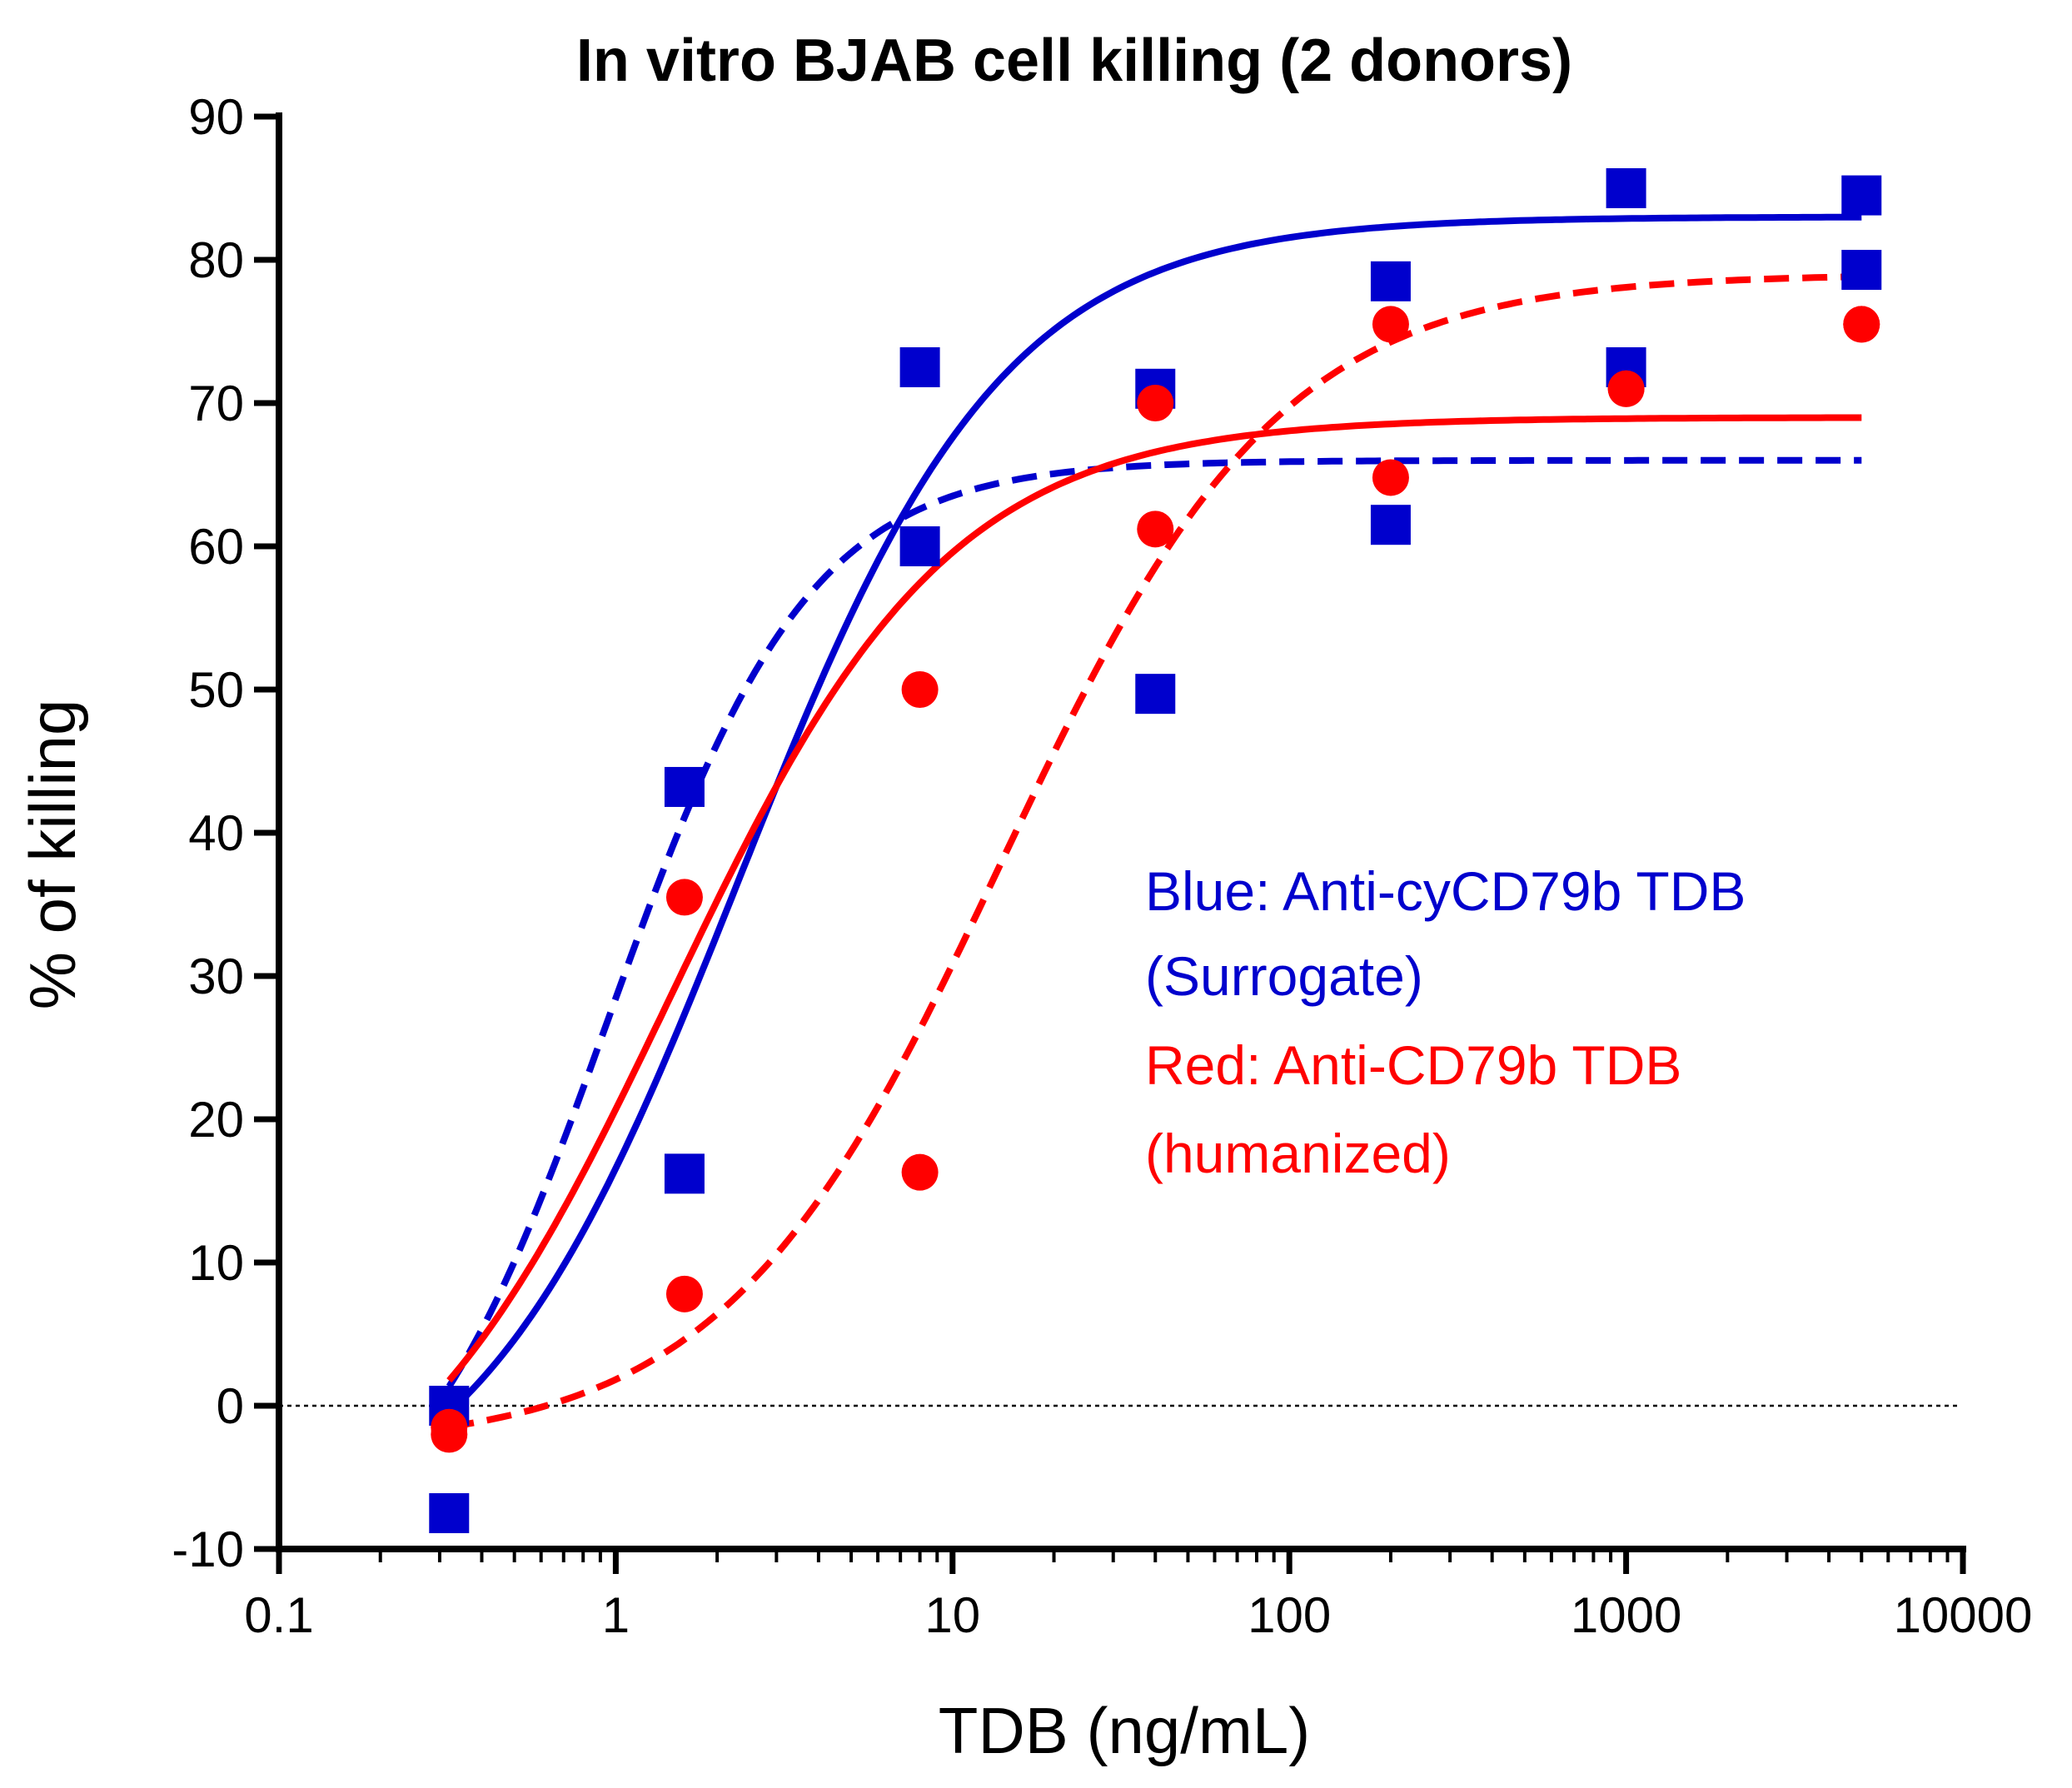  What do you see at coordinates (1074, 60) in the screenshot?
I see `chart-title: In vitro BJAB cell killing (2 donors)` at bounding box center [1074, 60].